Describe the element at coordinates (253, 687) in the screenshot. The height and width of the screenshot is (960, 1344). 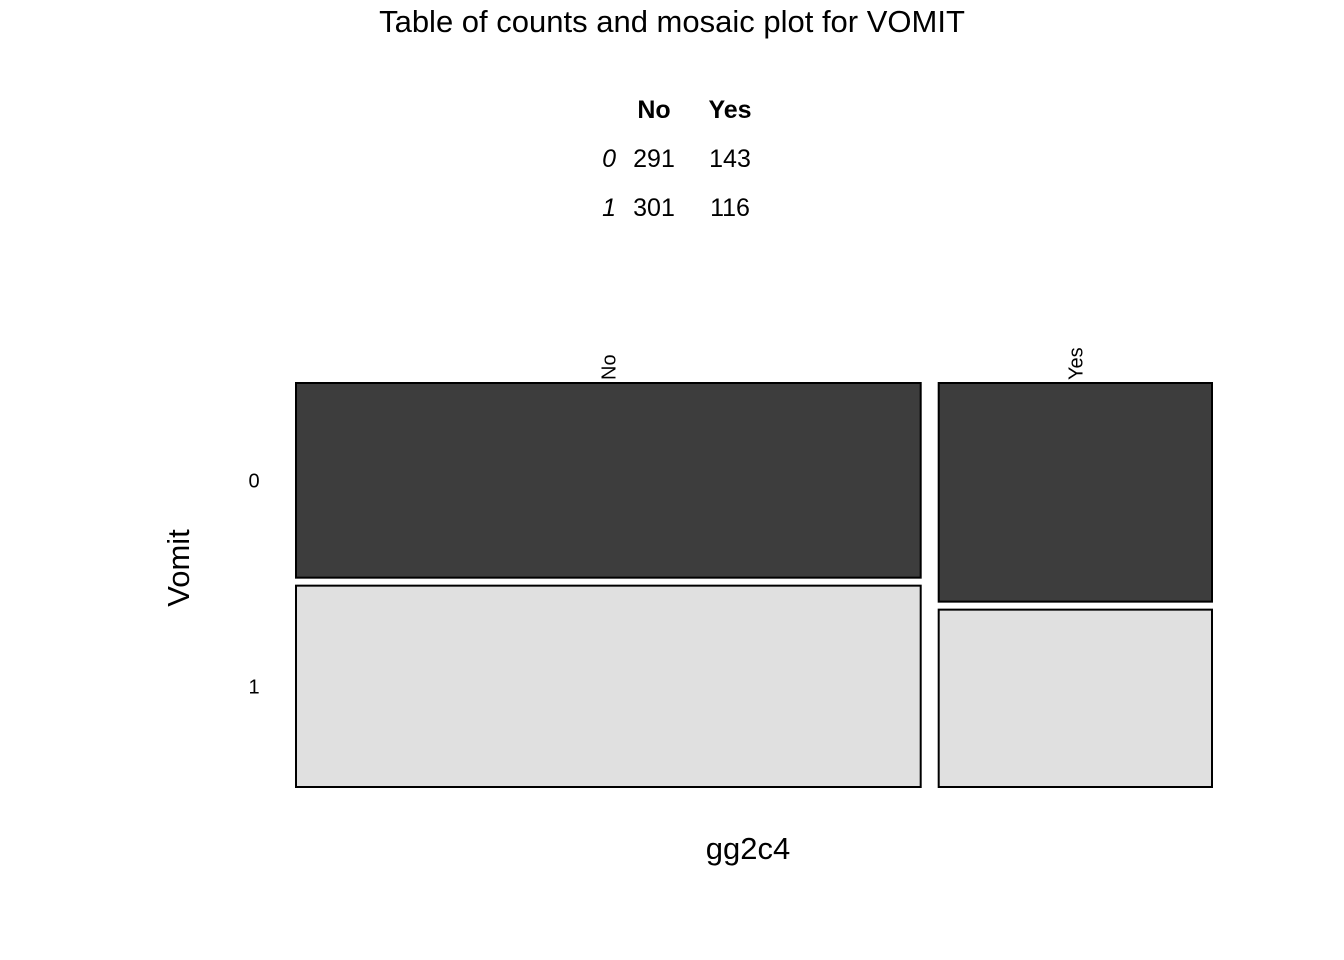
I see `y-tick-label: 1` at that location.